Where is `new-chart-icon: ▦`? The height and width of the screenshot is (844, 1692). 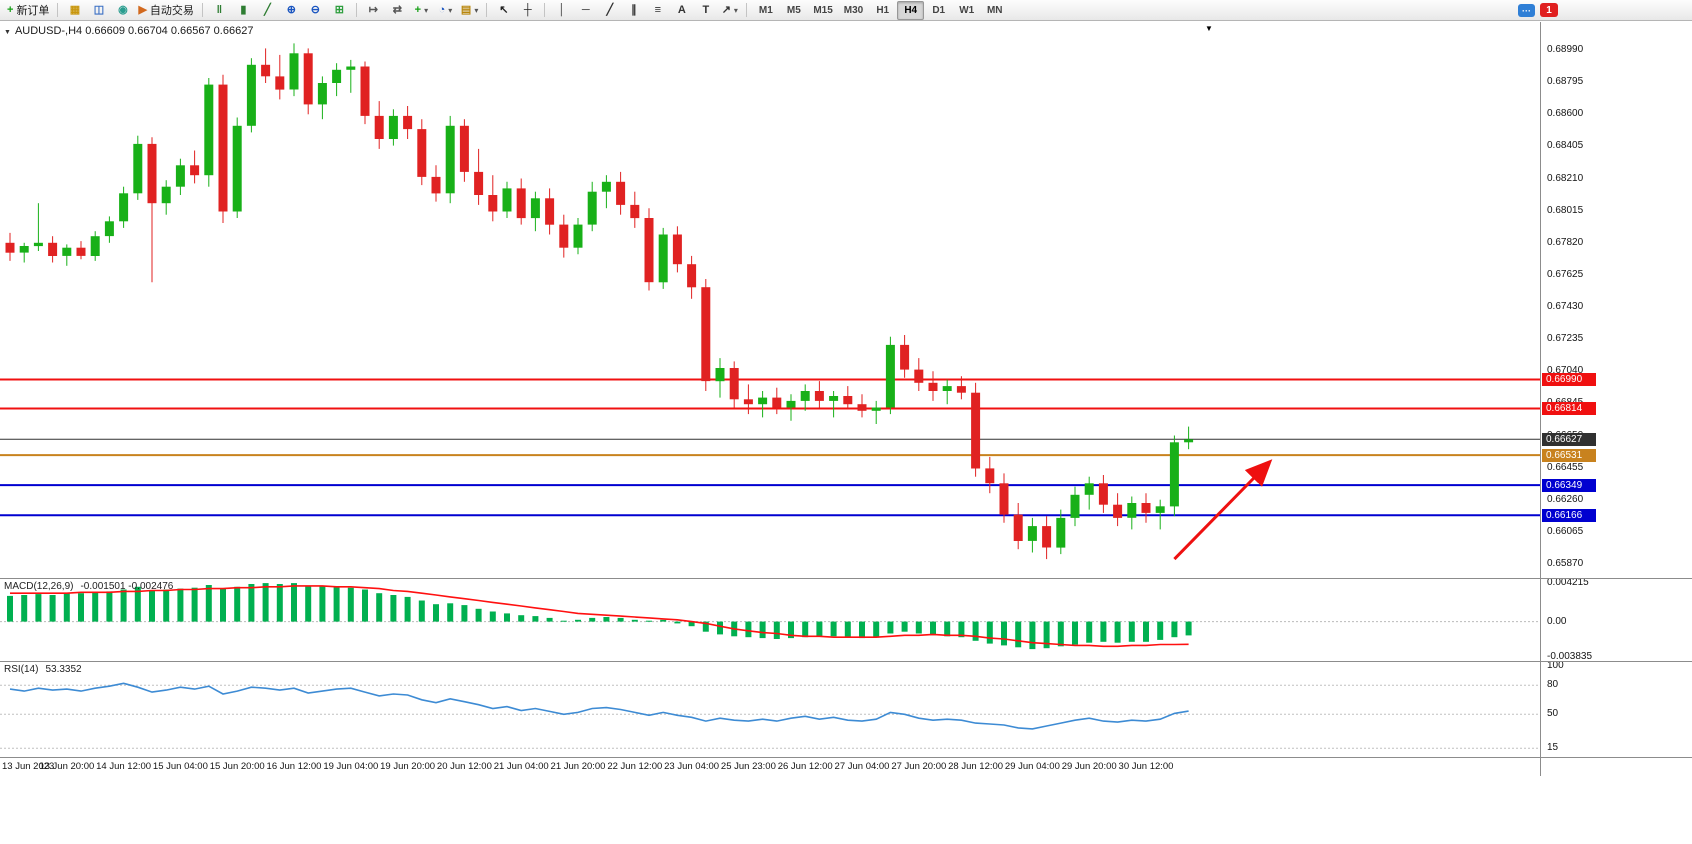
new-chart-icon: ▦ is located at coordinates (75, 9).